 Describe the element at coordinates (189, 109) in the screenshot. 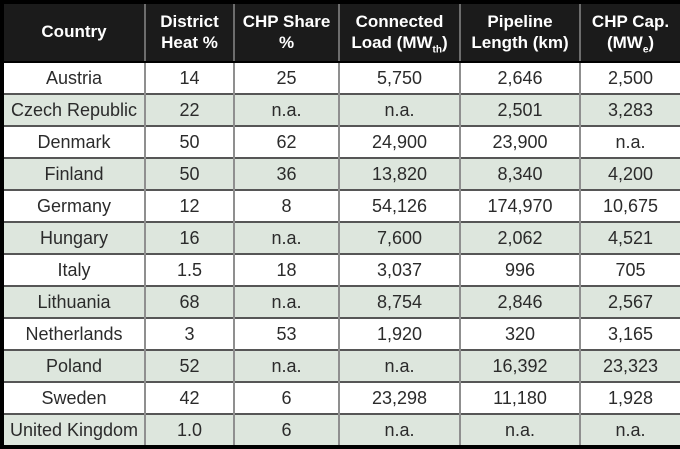

I see `district-heat-cell: 22` at that location.